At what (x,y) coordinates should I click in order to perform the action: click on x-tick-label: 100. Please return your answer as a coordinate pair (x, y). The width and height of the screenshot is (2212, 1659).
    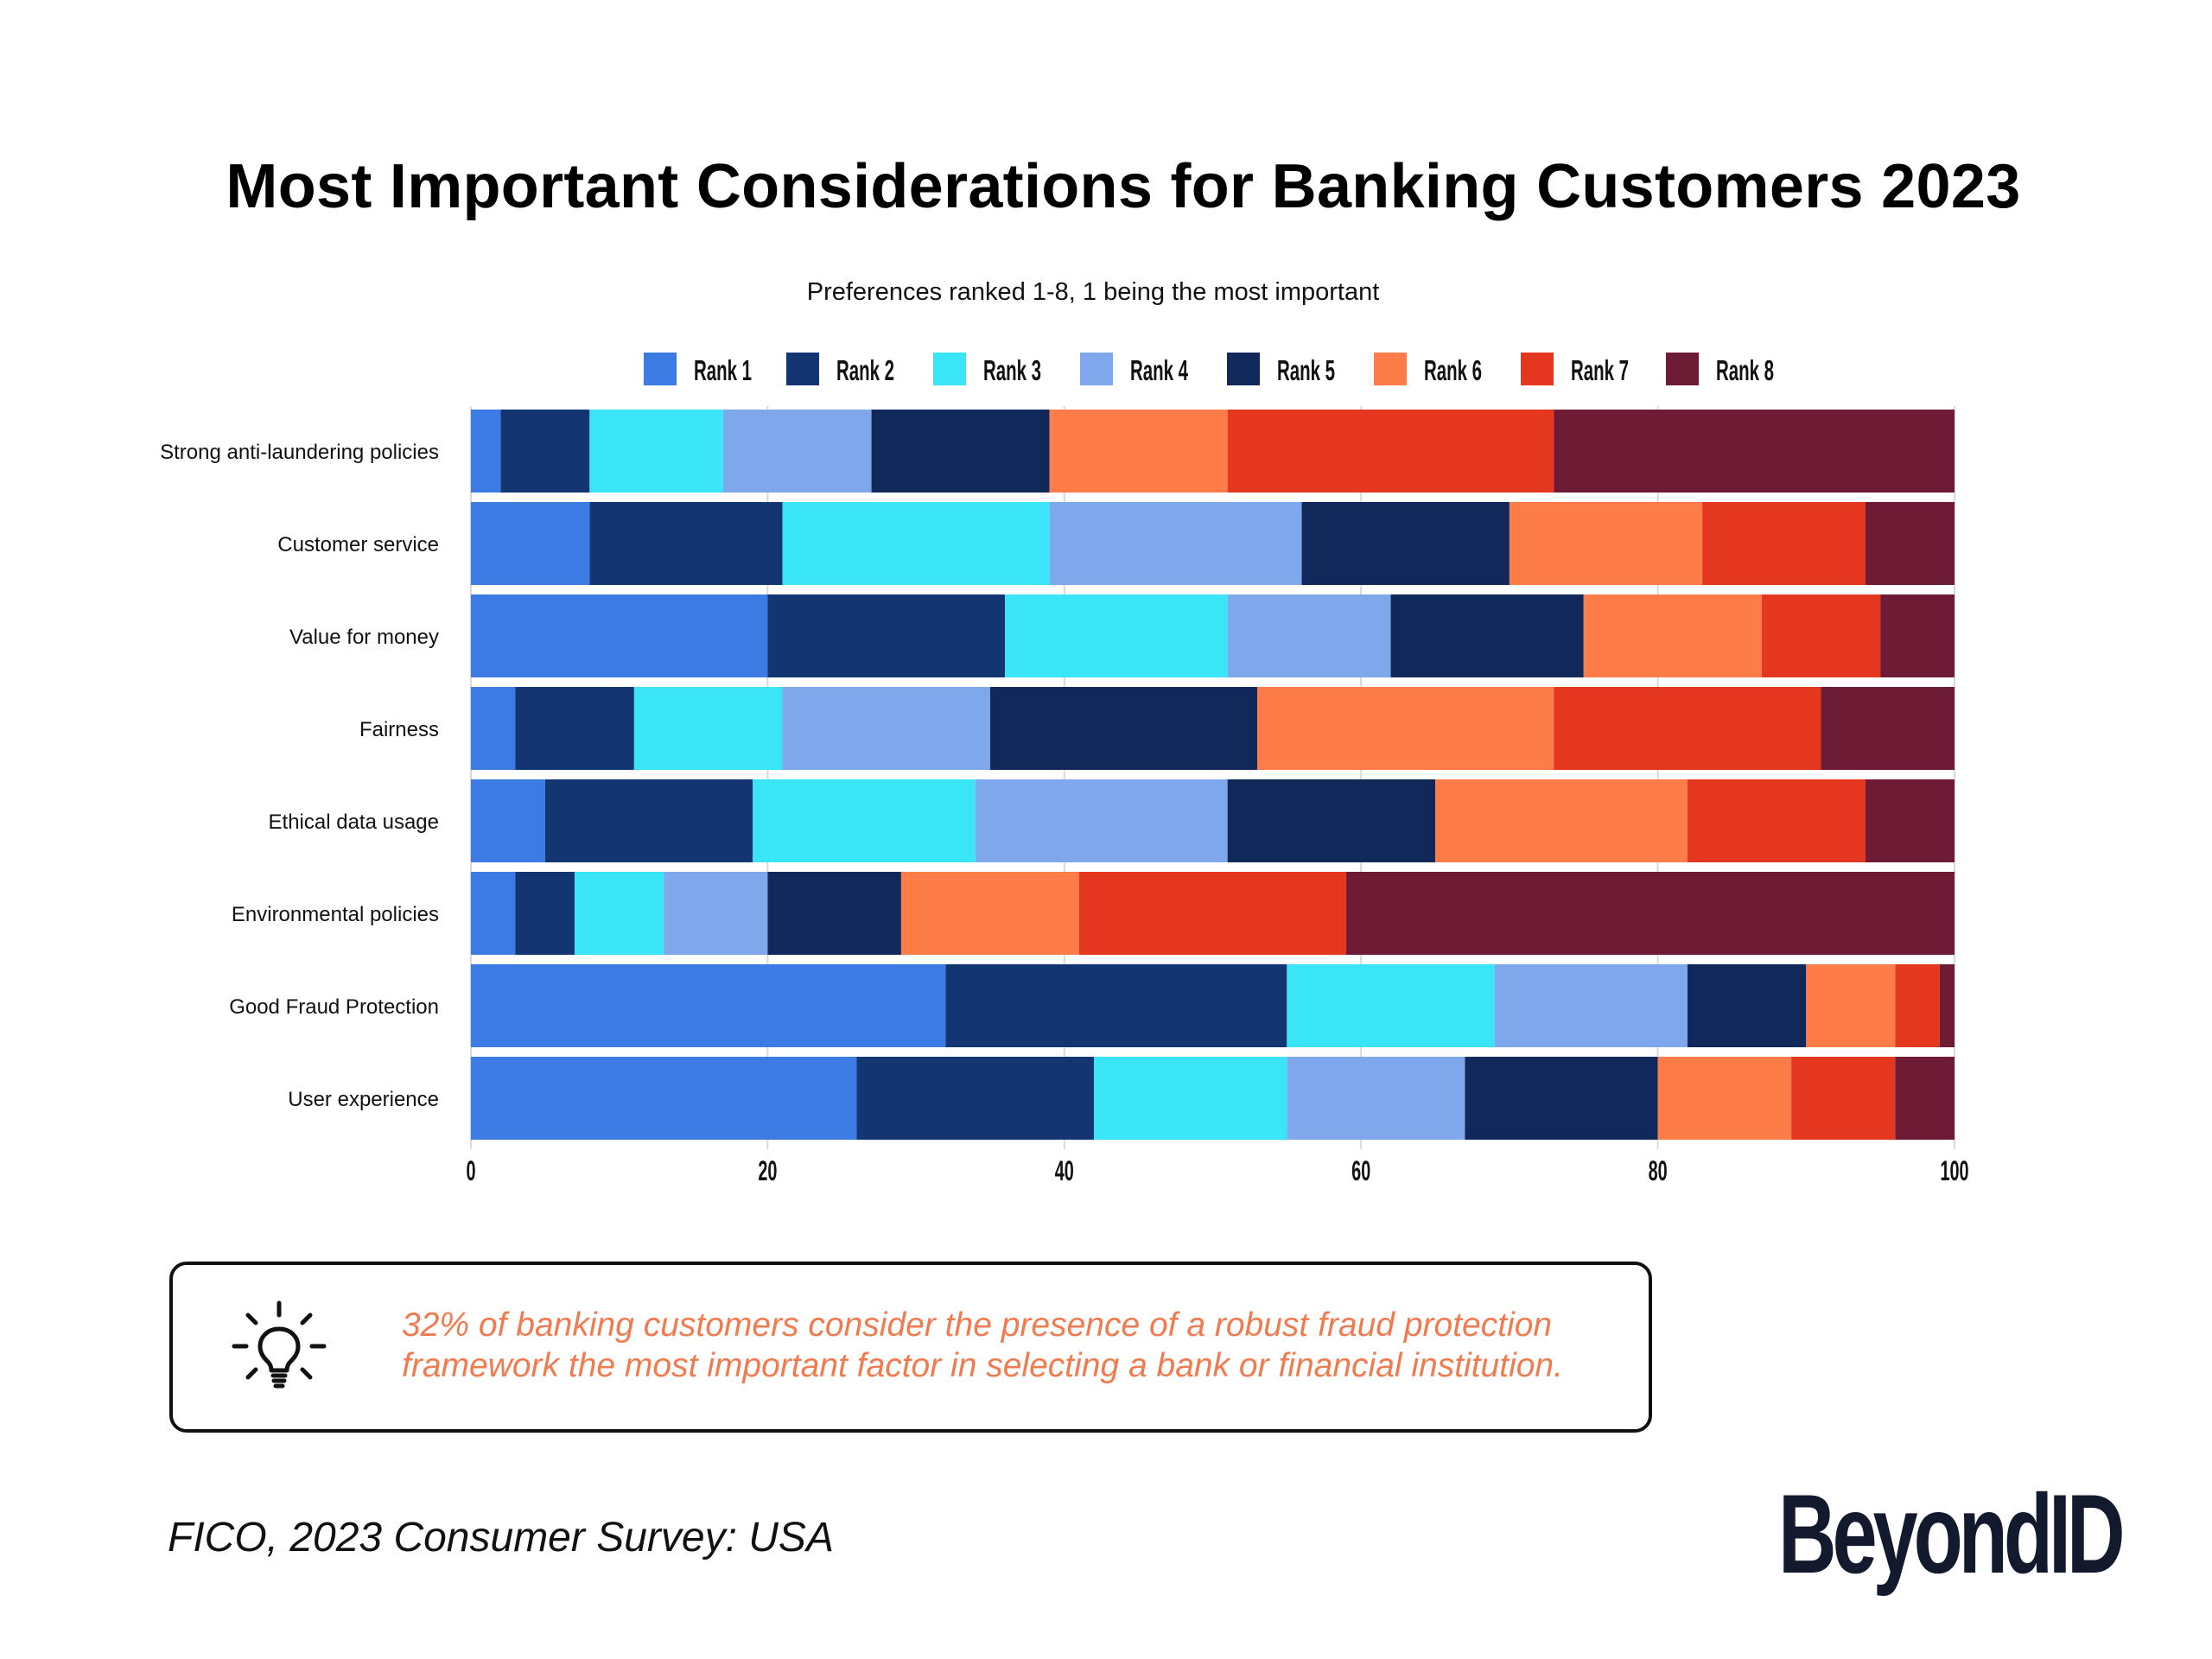
    Looking at the image, I should click on (1954, 1170).